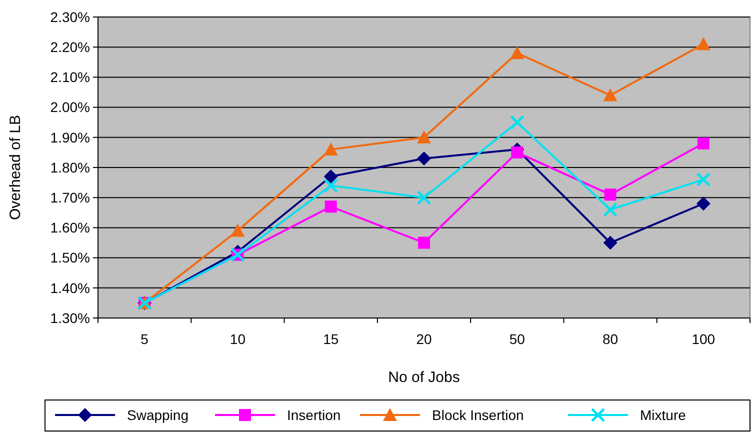  Describe the element at coordinates (331, 339) in the screenshot. I see `x-tick-label: 15` at that location.